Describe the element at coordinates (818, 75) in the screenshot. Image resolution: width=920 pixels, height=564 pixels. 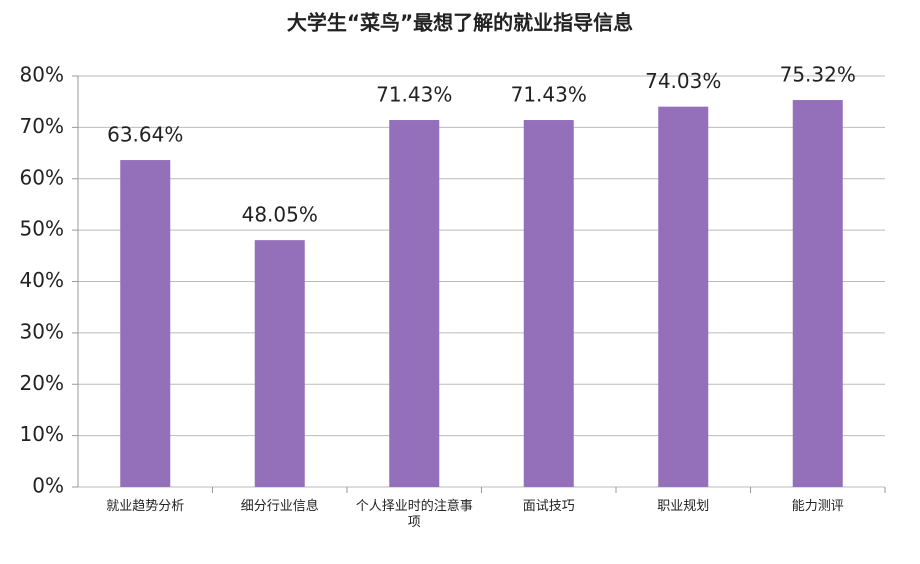
I see `value-label: 75.32%` at that location.